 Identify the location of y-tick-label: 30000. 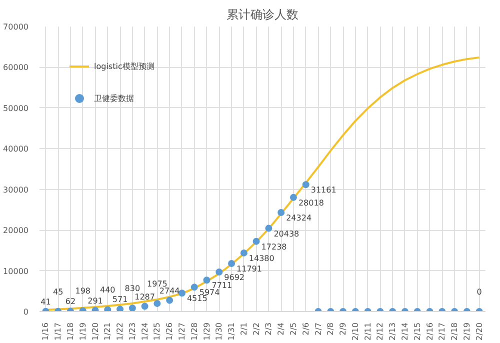
(16, 189).